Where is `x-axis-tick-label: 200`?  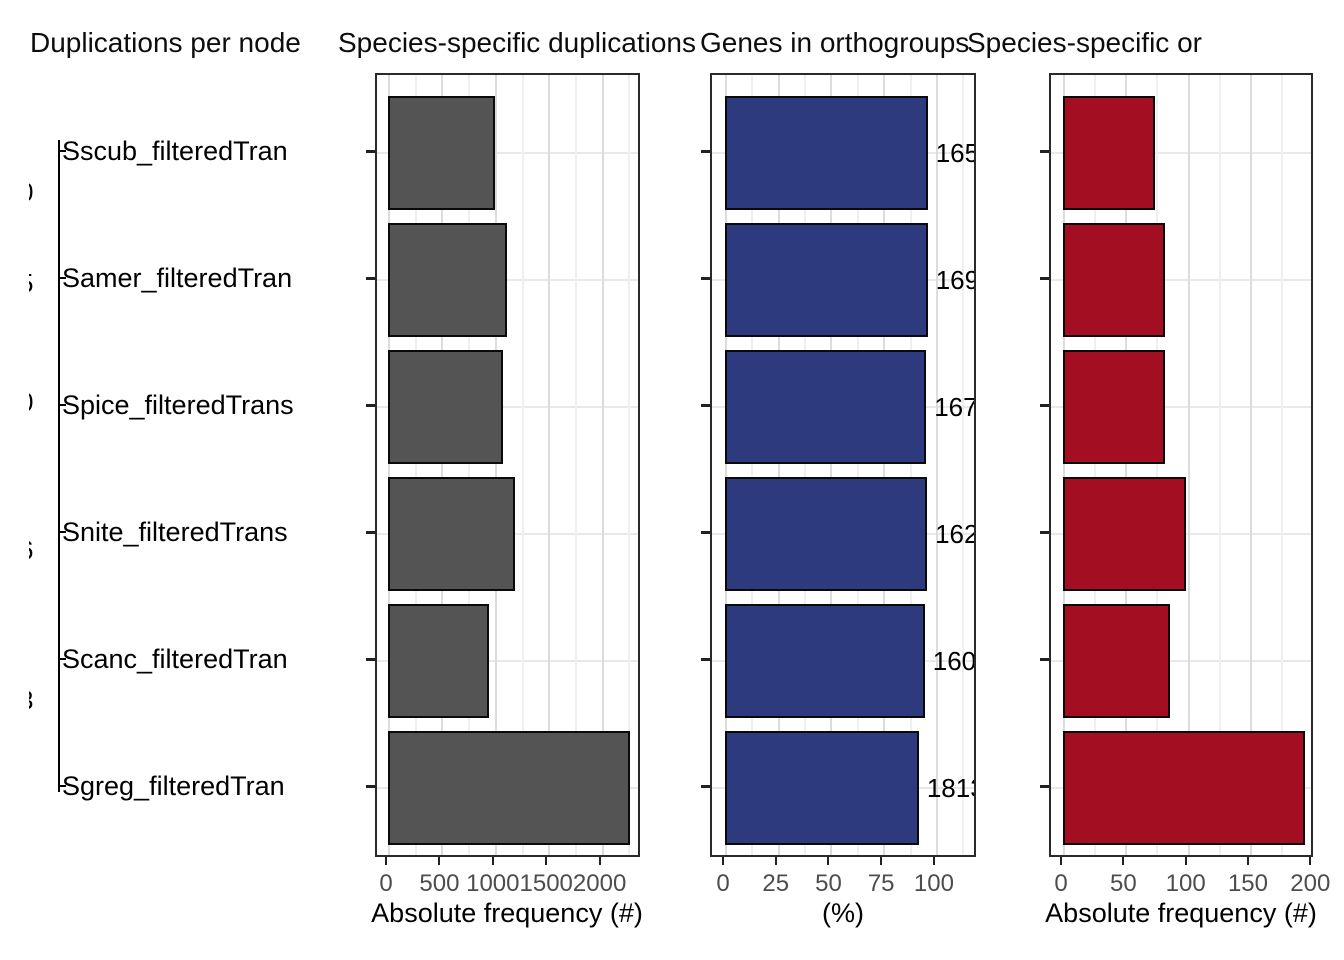 x-axis-tick-label: 200 is located at coordinates (1310, 883).